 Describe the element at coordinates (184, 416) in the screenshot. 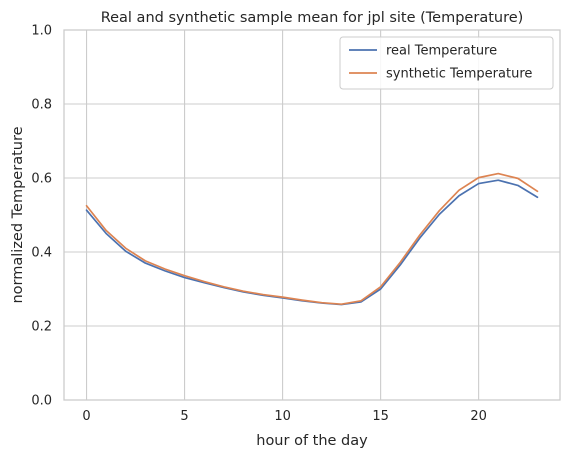

I see `x-tick-label: 5` at that location.